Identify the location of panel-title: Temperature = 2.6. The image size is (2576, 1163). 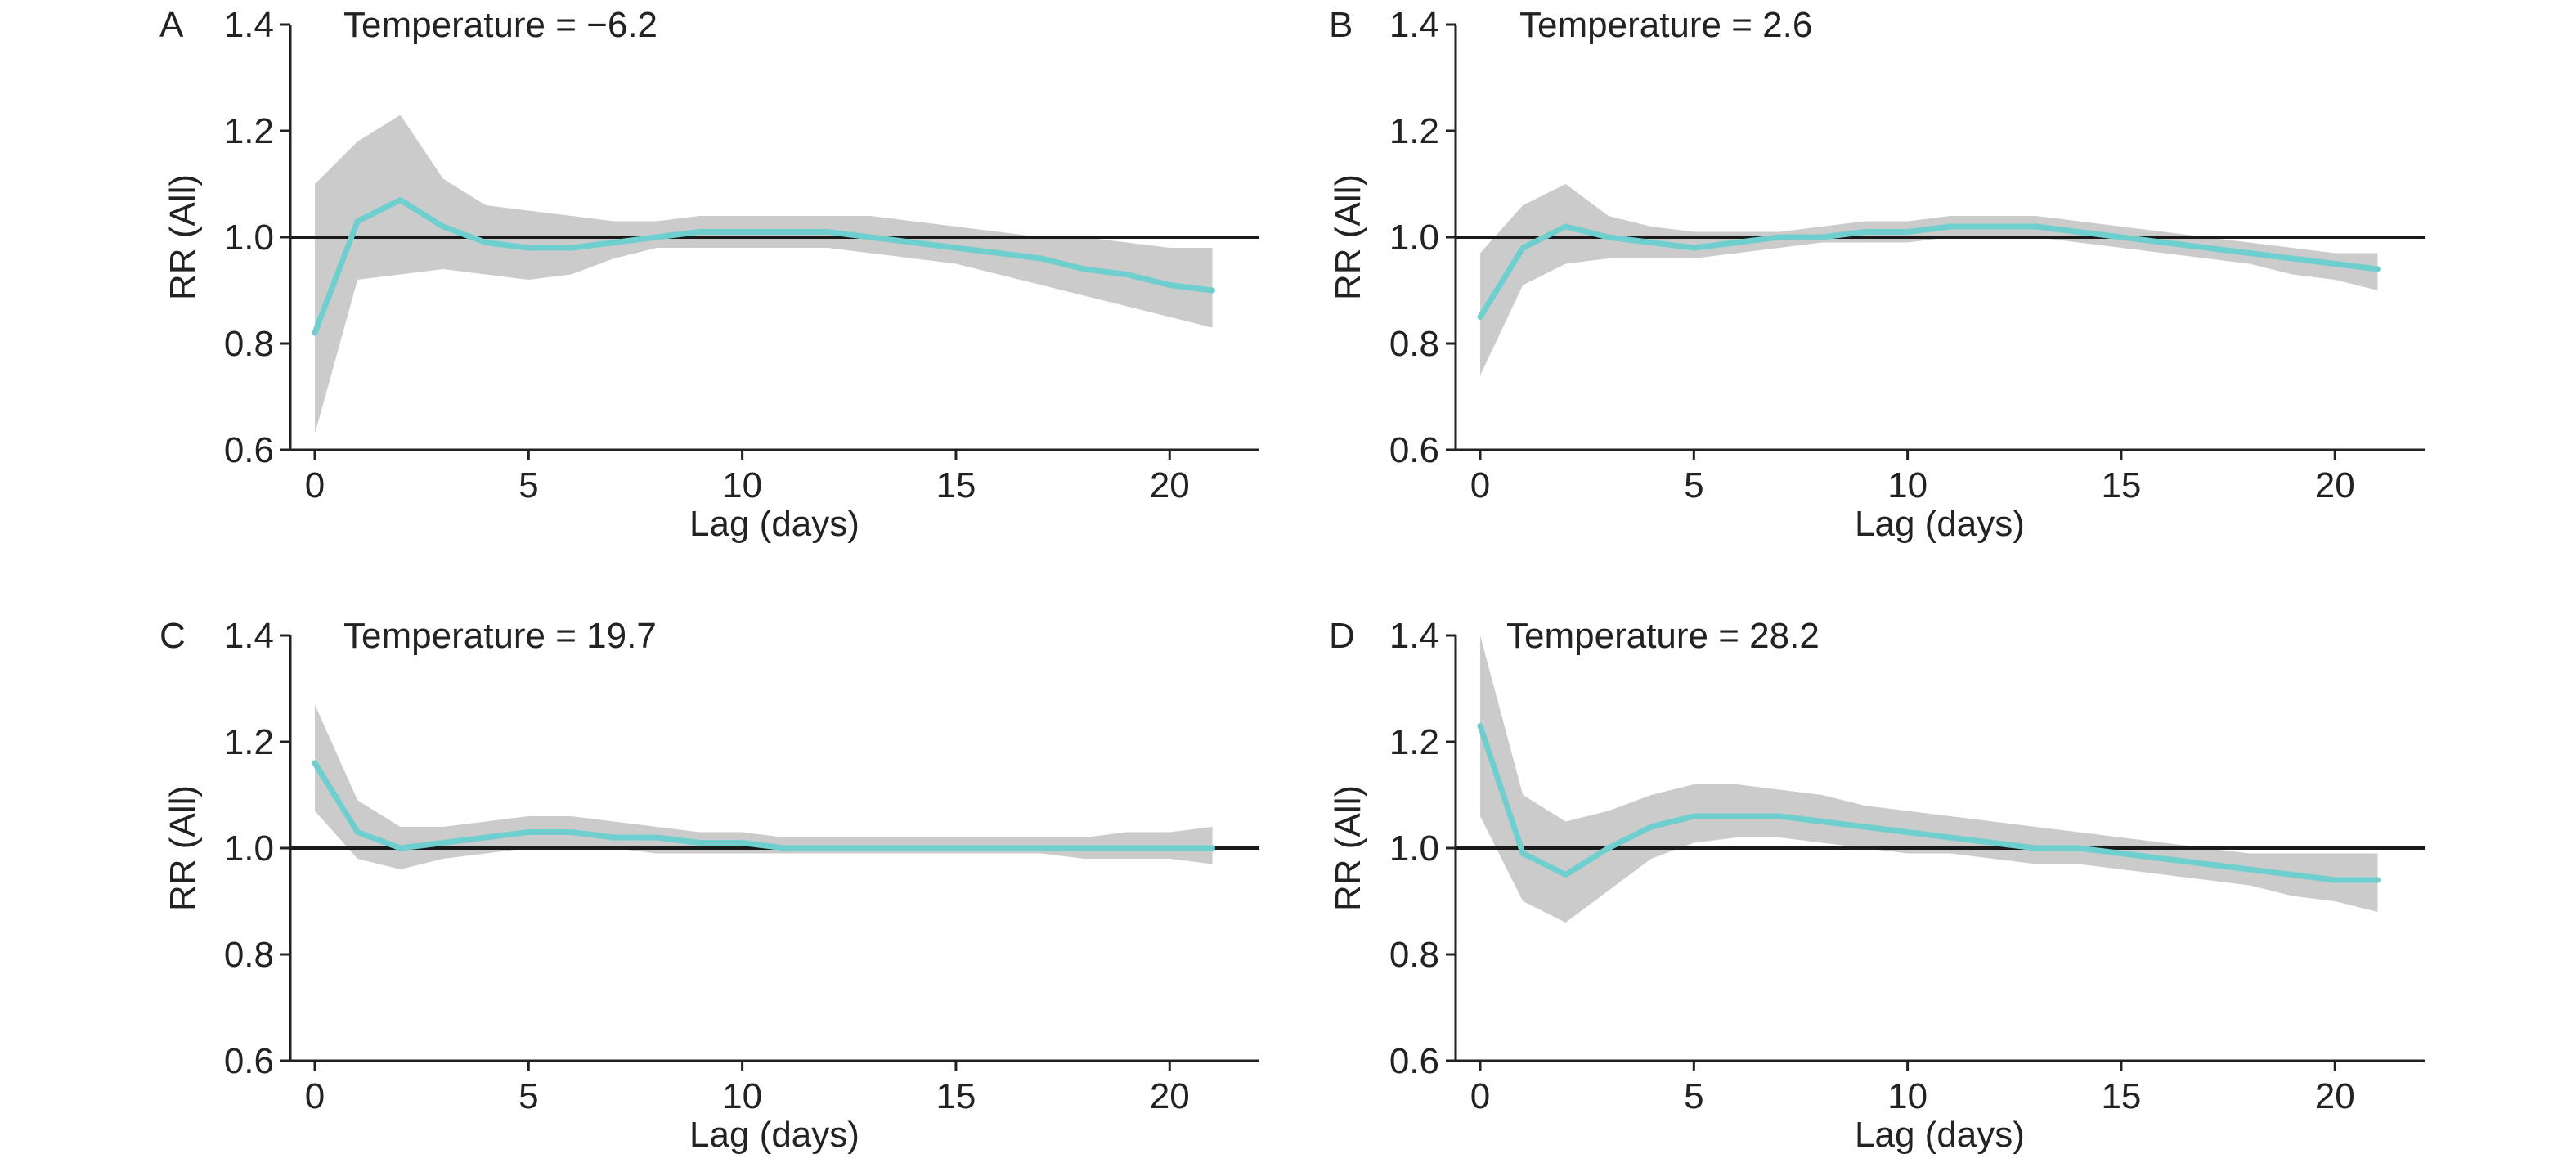
(1666, 25).